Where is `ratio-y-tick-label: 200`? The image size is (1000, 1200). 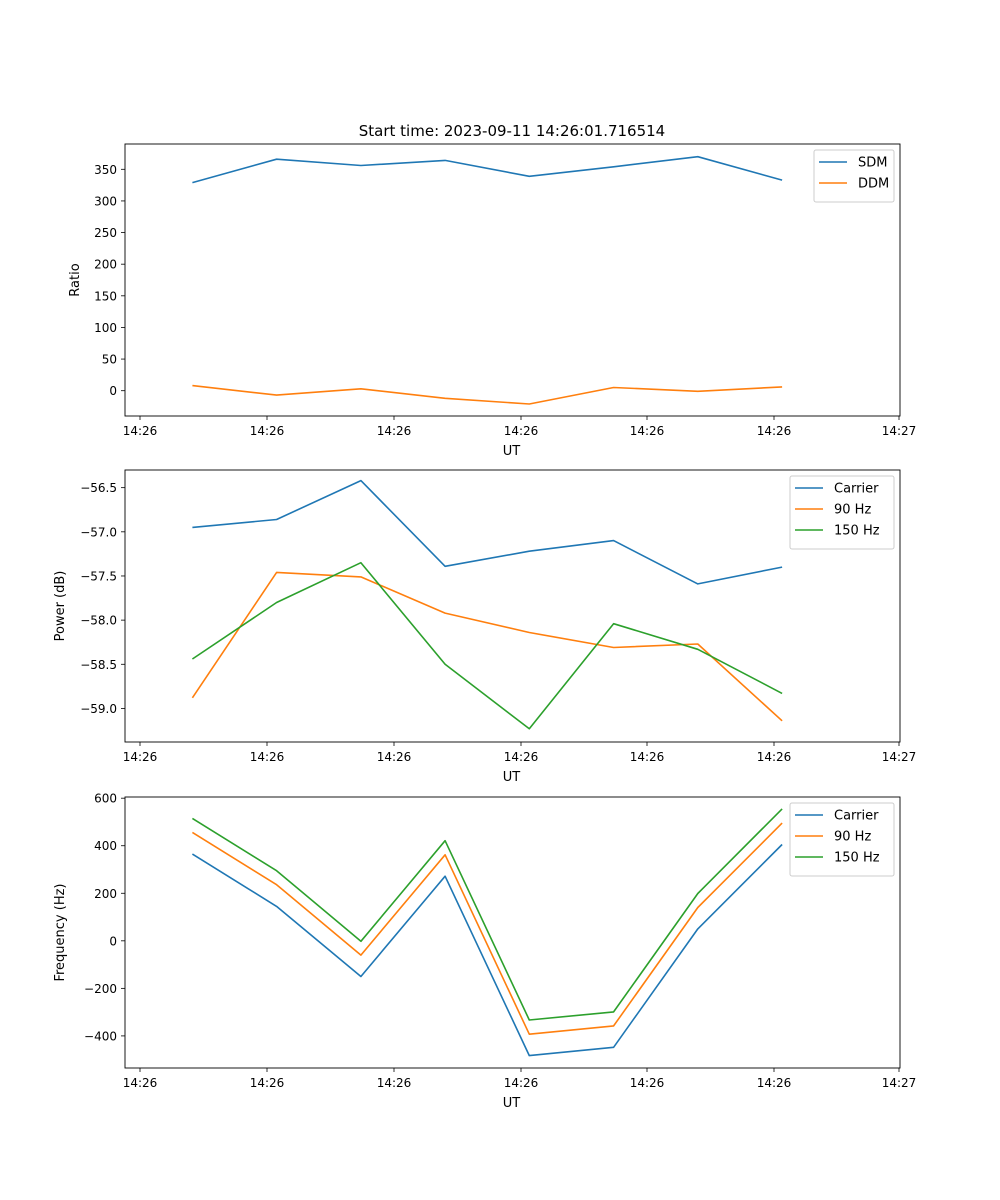
ratio-y-tick-label: 200 is located at coordinates (105, 265).